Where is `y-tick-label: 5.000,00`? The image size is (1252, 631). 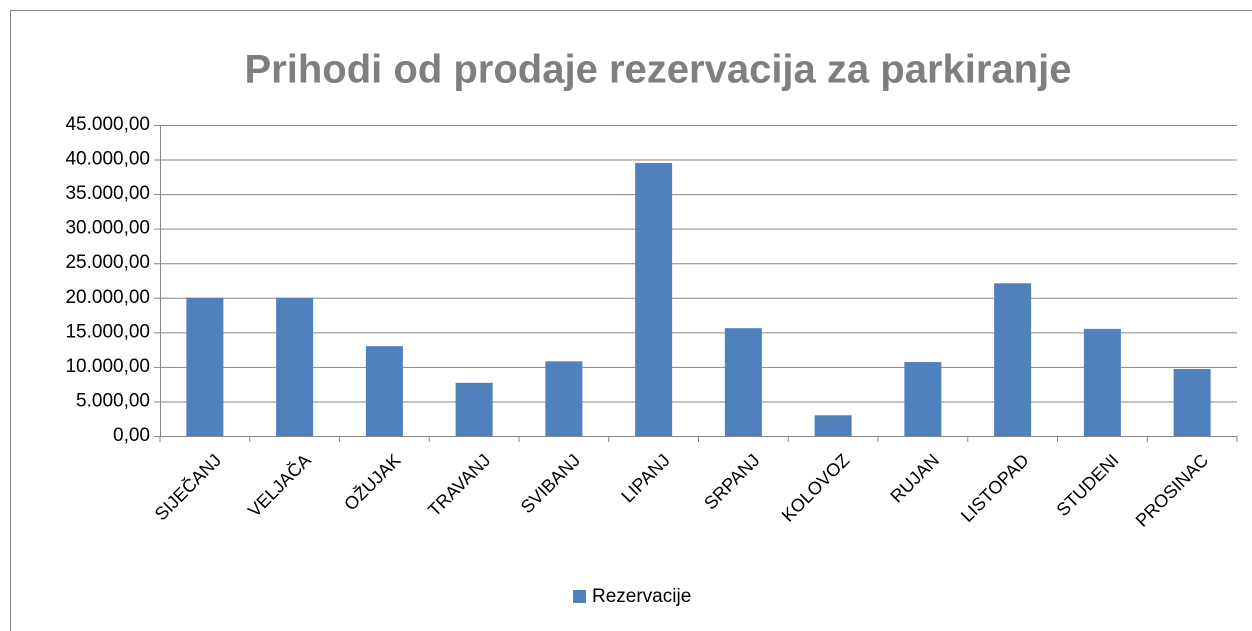
y-tick-label: 5.000,00 is located at coordinates (113, 400).